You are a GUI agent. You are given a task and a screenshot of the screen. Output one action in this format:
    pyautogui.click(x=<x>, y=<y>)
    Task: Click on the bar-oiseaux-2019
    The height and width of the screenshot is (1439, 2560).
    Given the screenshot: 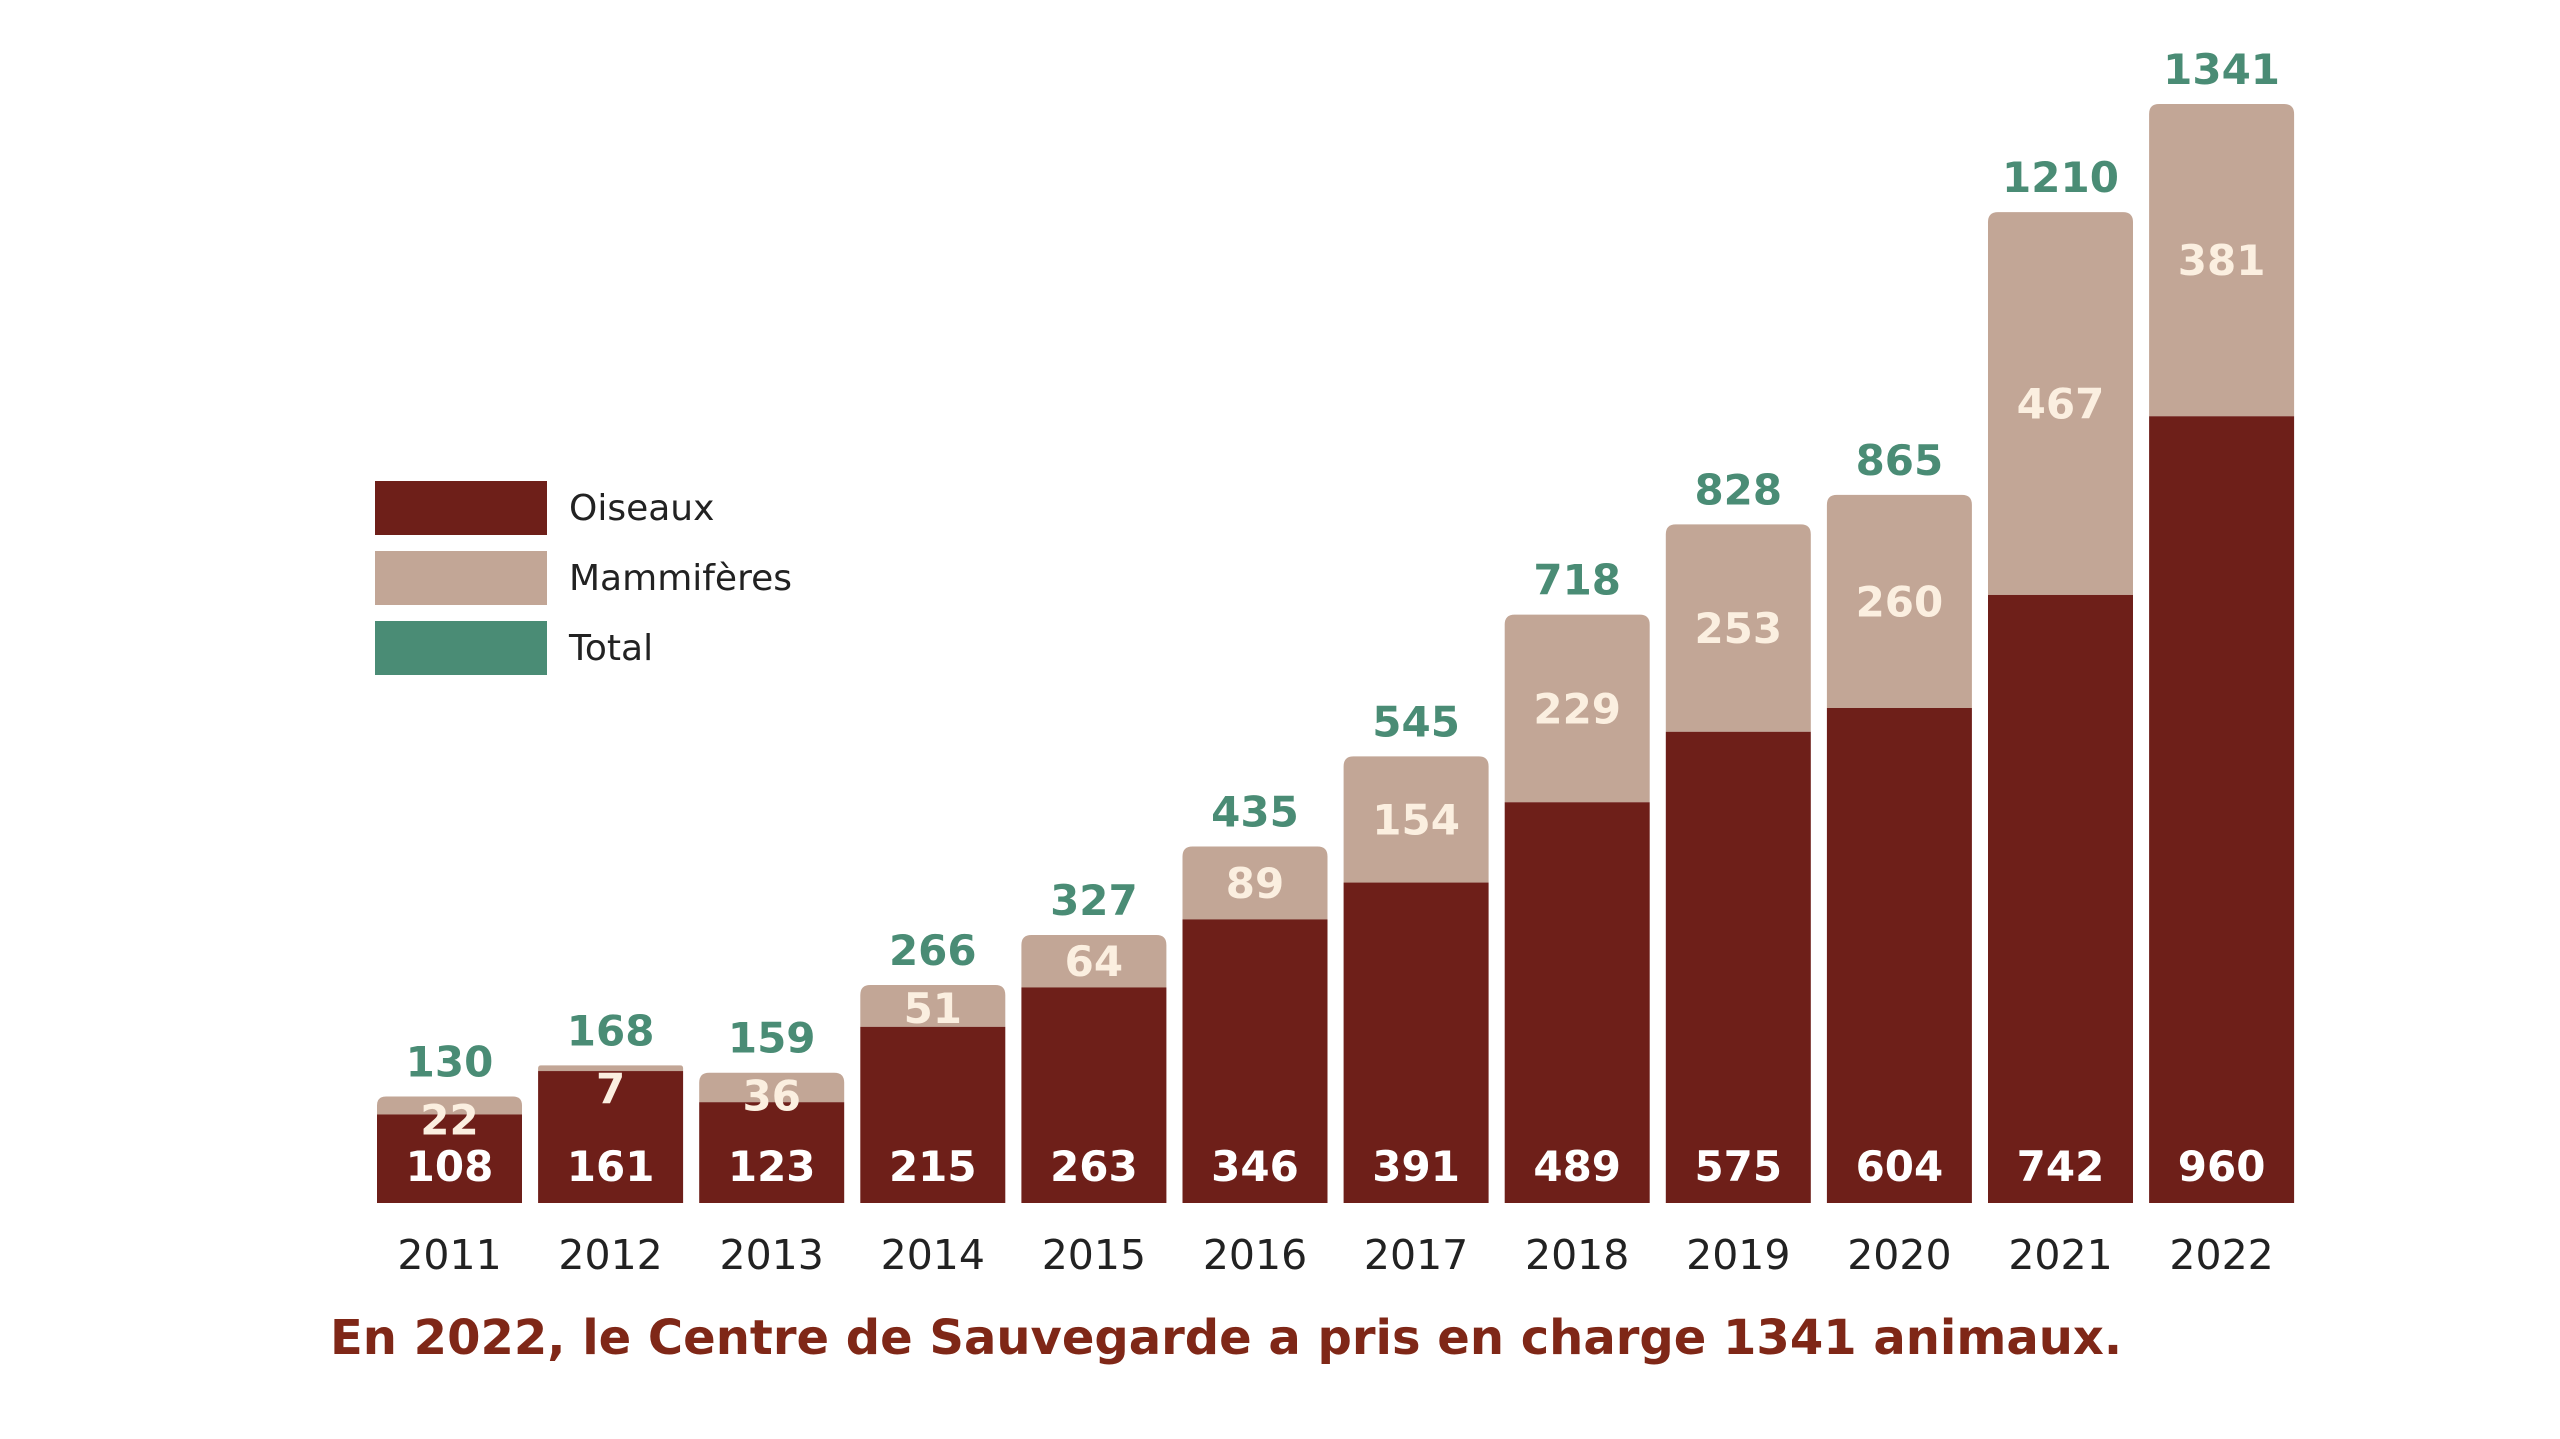 What is the action you would take?
    pyautogui.click(x=1738, y=967)
    